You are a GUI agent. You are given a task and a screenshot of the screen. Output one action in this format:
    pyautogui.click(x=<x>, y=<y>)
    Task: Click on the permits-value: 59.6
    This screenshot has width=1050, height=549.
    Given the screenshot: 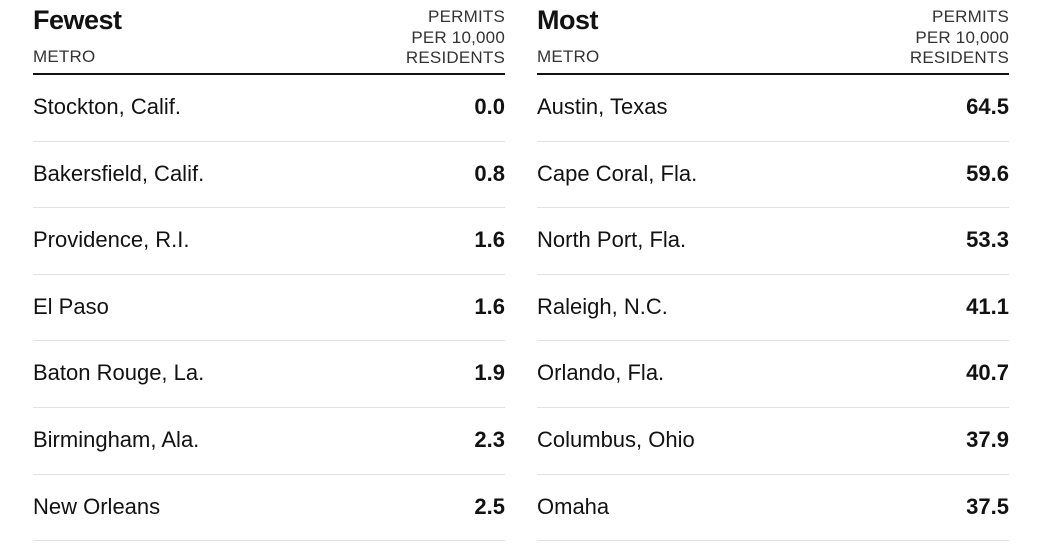 What is the action you would take?
    pyautogui.click(x=987, y=173)
    